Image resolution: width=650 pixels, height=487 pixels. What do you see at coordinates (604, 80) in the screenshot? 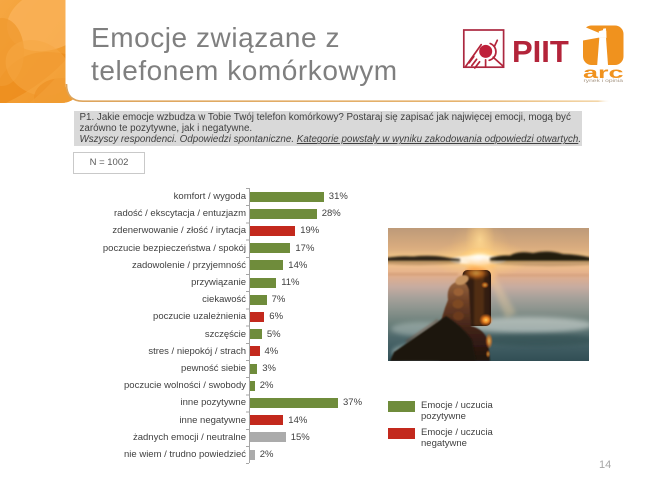
I see `svg-text: rynek i opinia` at bounding box center [604, 80].